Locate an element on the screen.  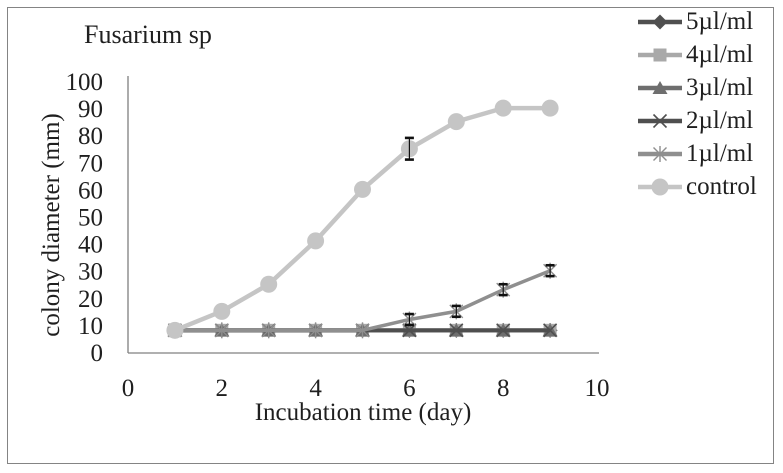
x-tick-label: 2 is located at coordinates (222, 388).